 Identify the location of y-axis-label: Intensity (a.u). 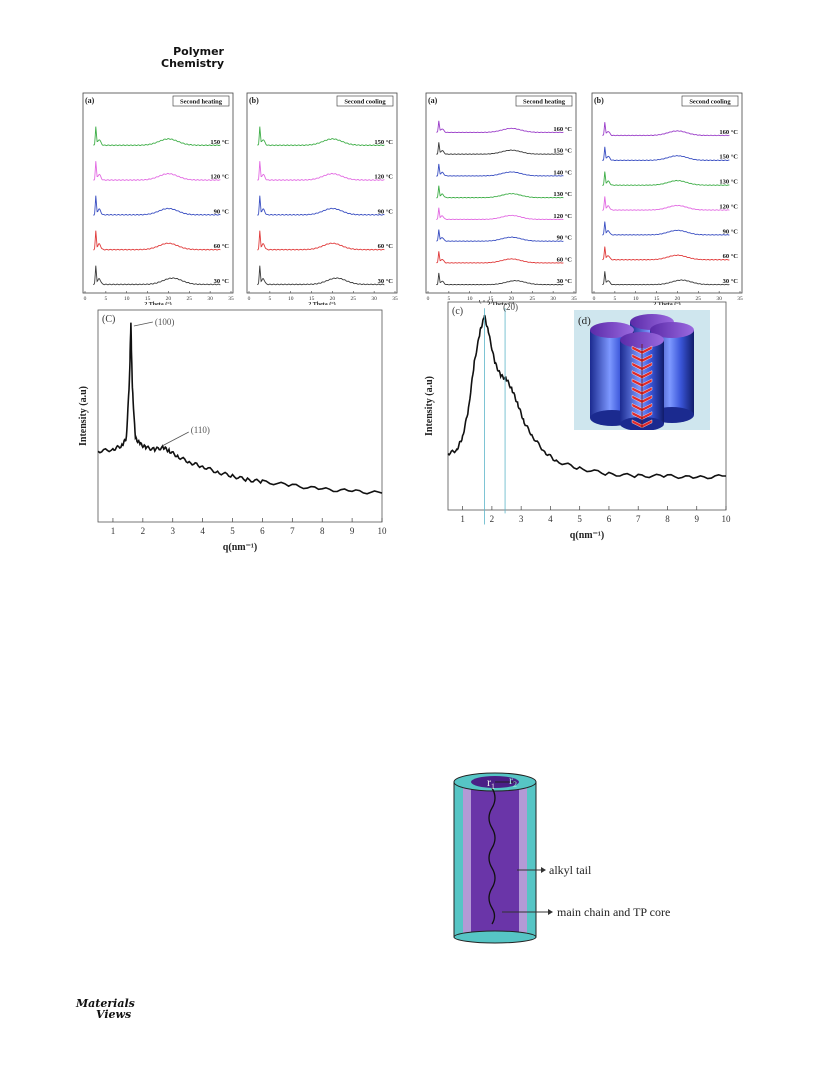
(429, 406).